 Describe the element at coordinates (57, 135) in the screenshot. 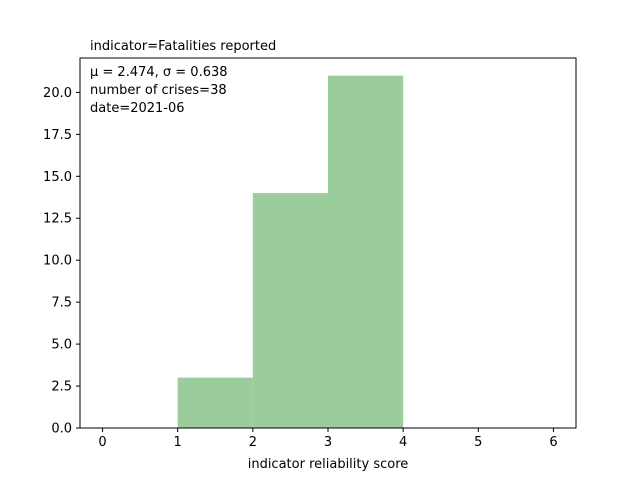

I see `y-tick-label: 17.5` at that location.